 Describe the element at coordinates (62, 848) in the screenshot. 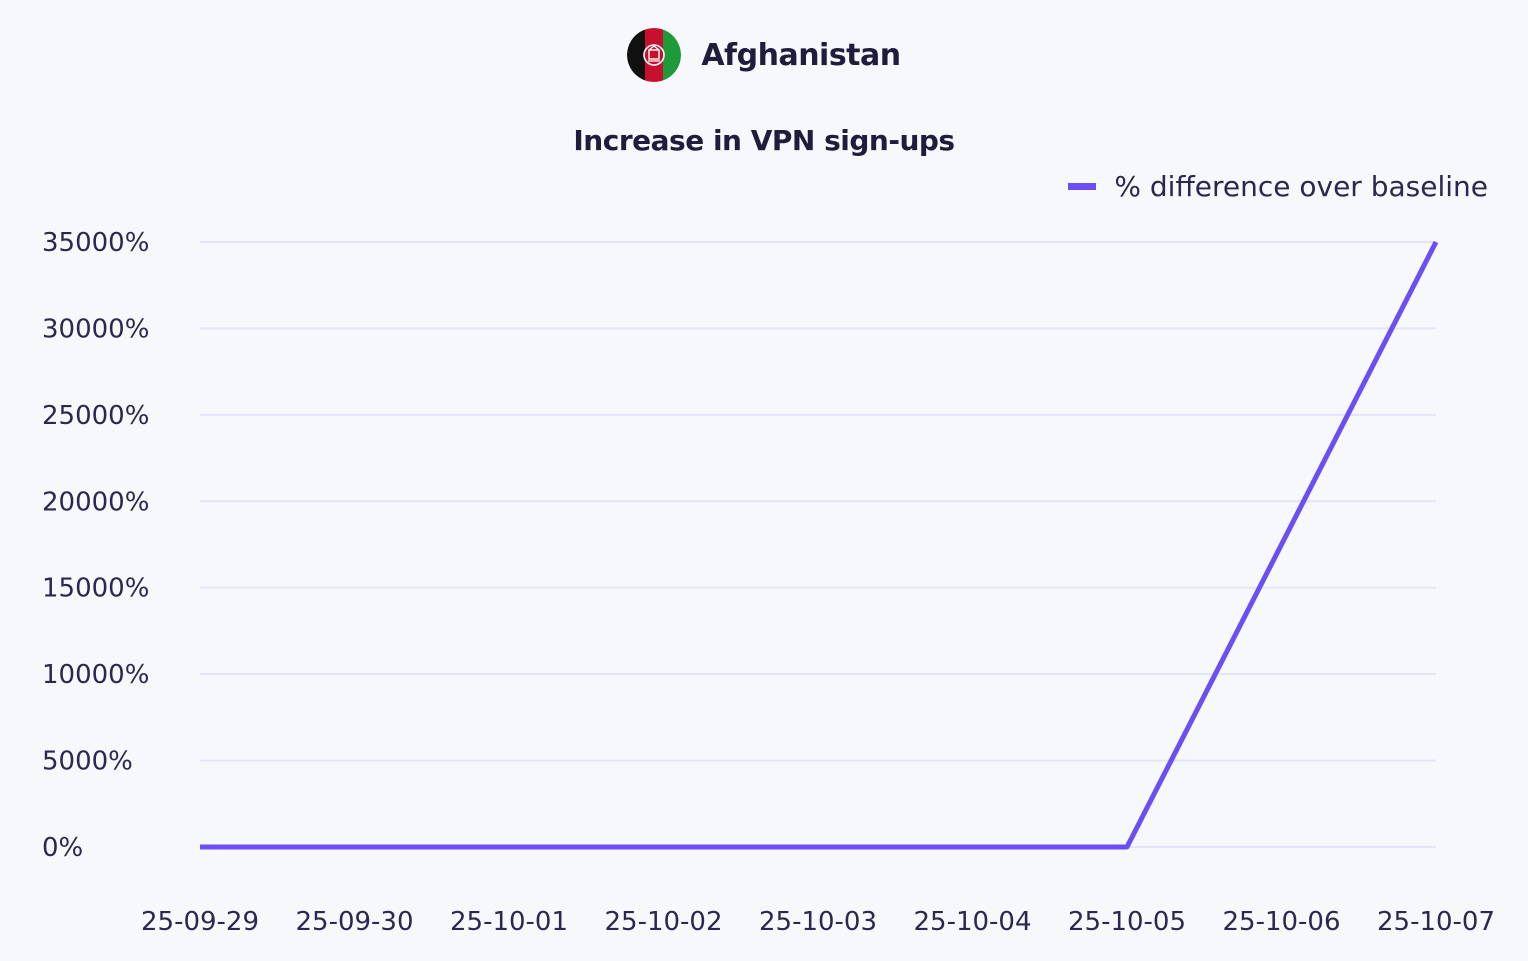

I see `y-tick-label: 0%` at that location.